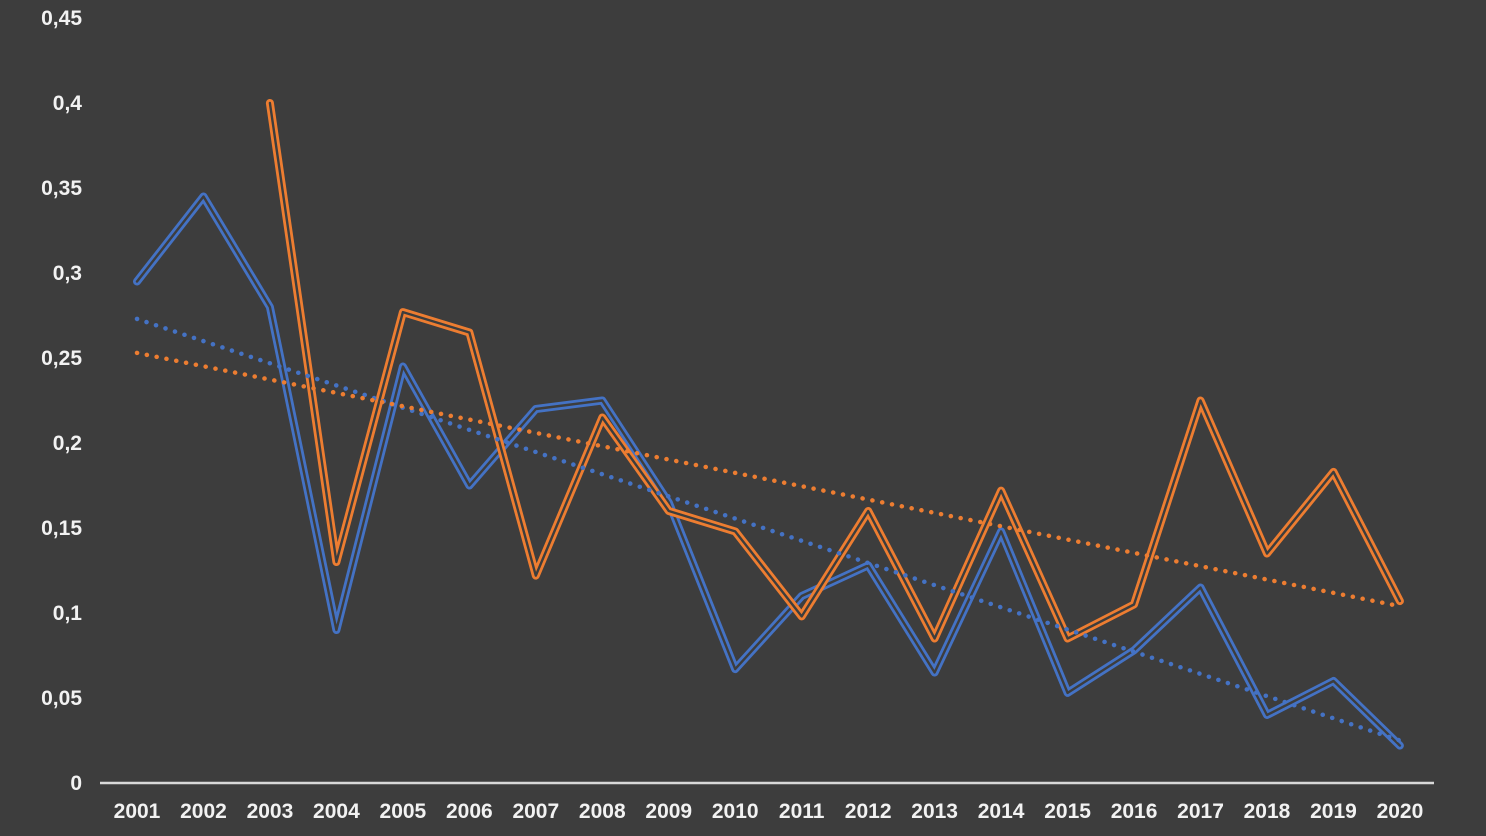  I want to click on y-axis-tick-label: 0,25, so click(61, 358).